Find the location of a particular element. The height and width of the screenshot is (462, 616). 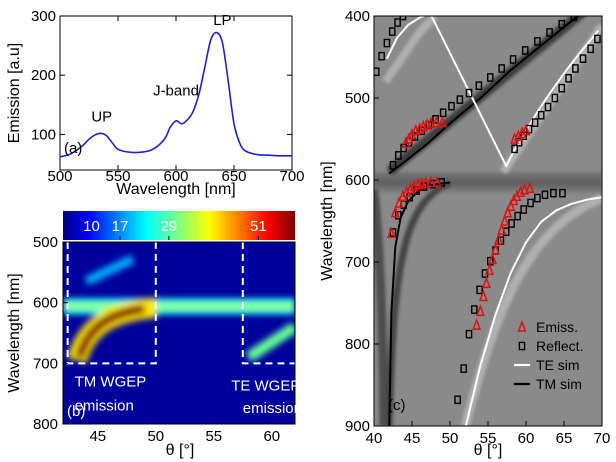

panel-b-y-axis-label: Wavelength [nm] is located at coordinates (14, 332).